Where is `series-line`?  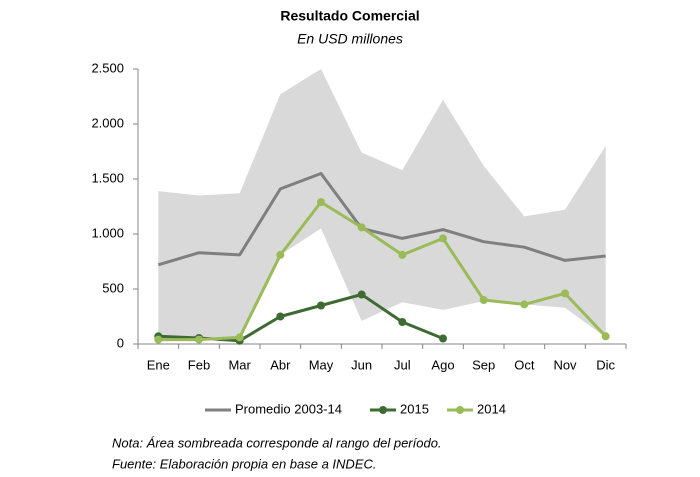 series-line is located at coordinates (381, 219).